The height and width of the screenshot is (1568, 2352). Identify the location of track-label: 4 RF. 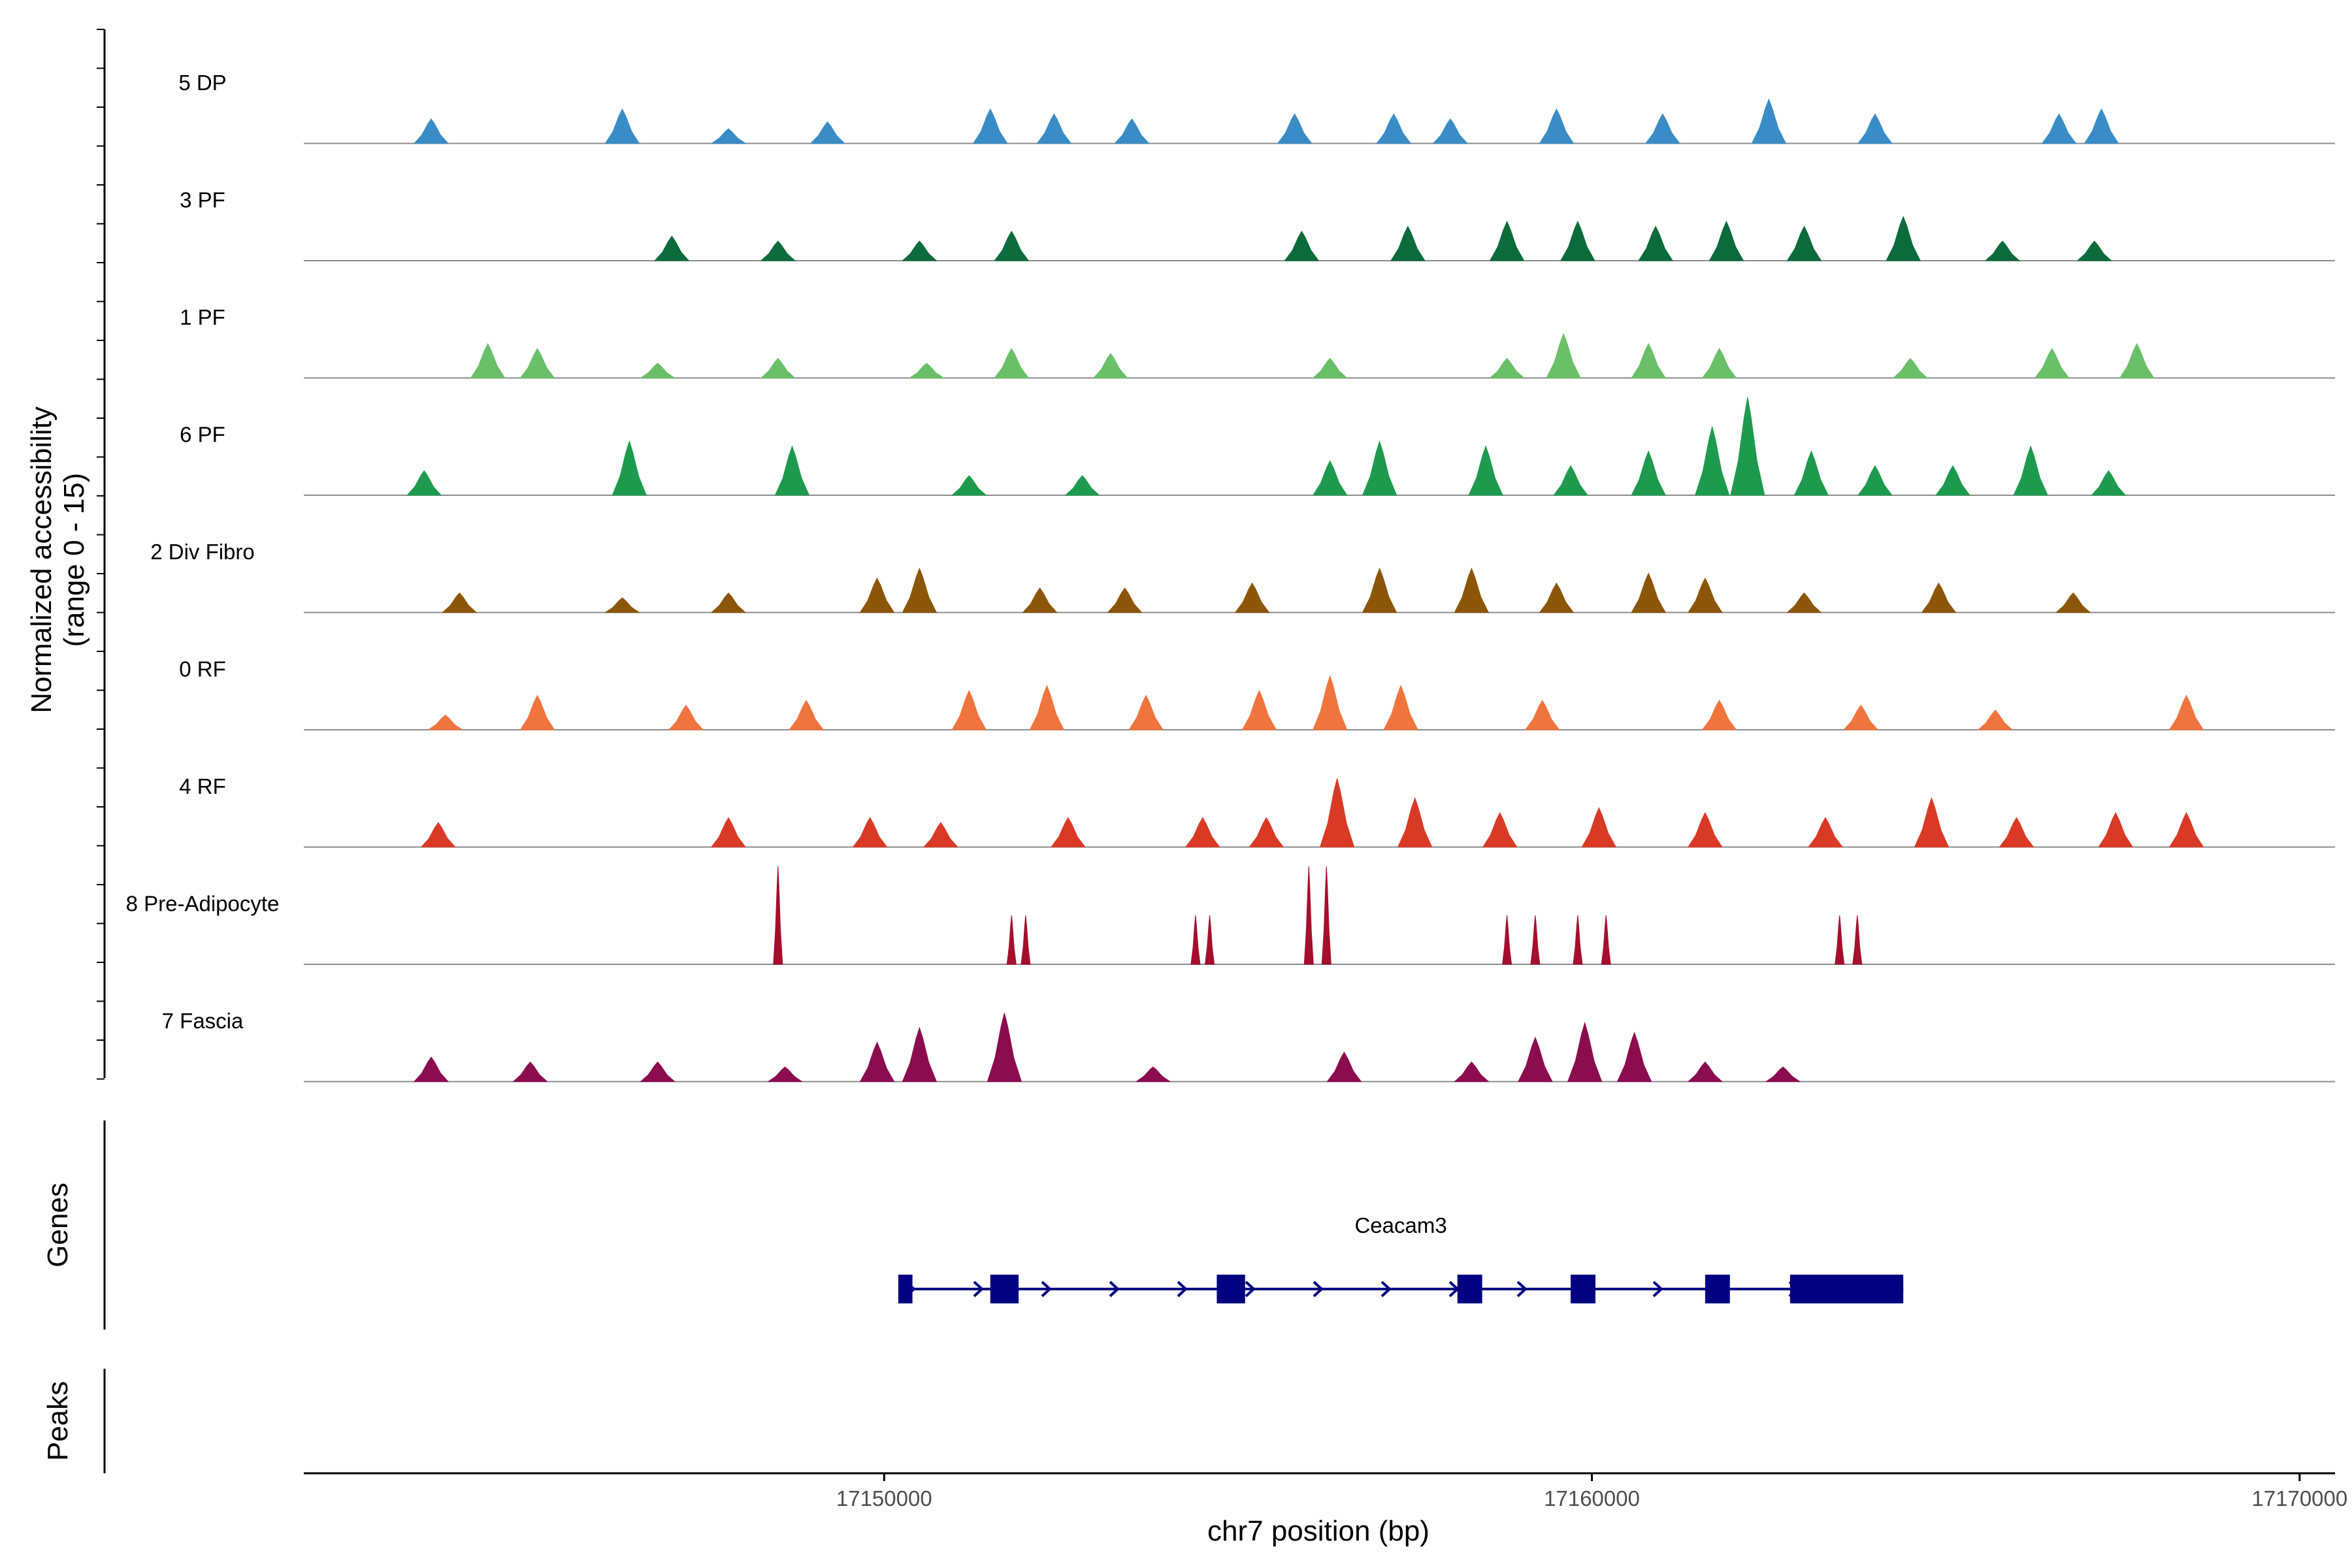
(202, 786).